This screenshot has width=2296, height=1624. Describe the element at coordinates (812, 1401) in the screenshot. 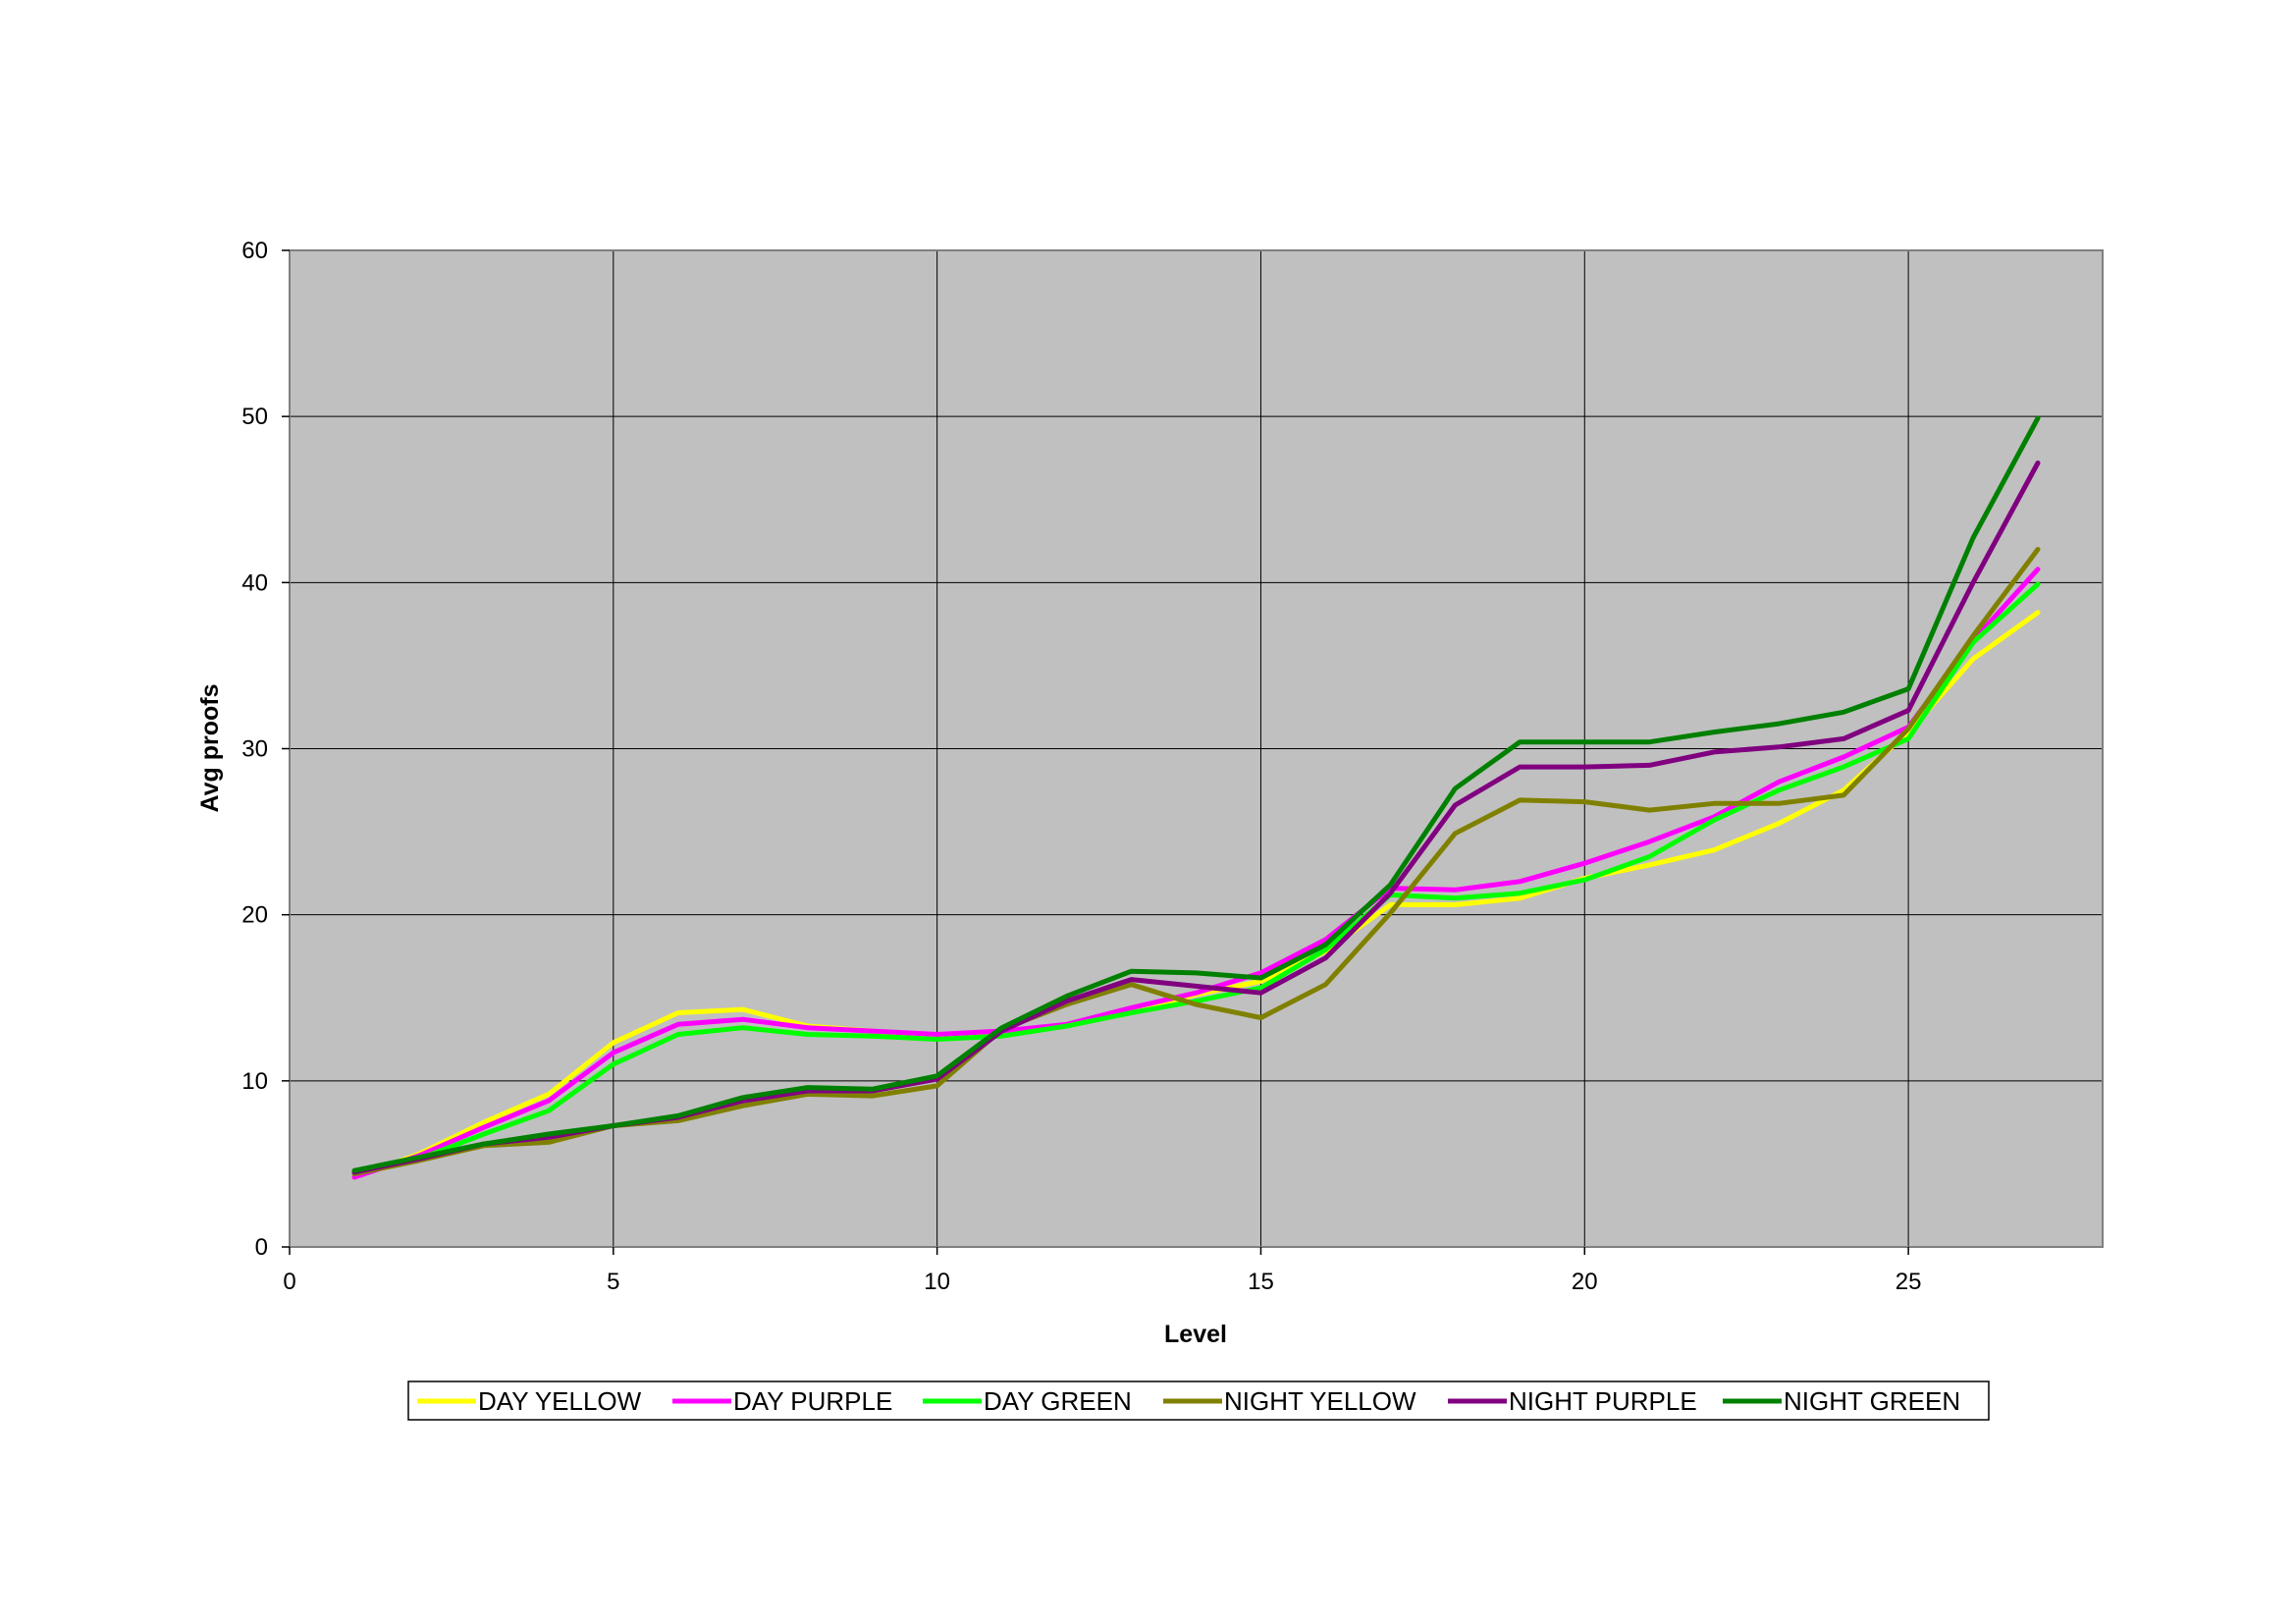

I see `legend-label-day-purple: DAY PURPLE` at that location.